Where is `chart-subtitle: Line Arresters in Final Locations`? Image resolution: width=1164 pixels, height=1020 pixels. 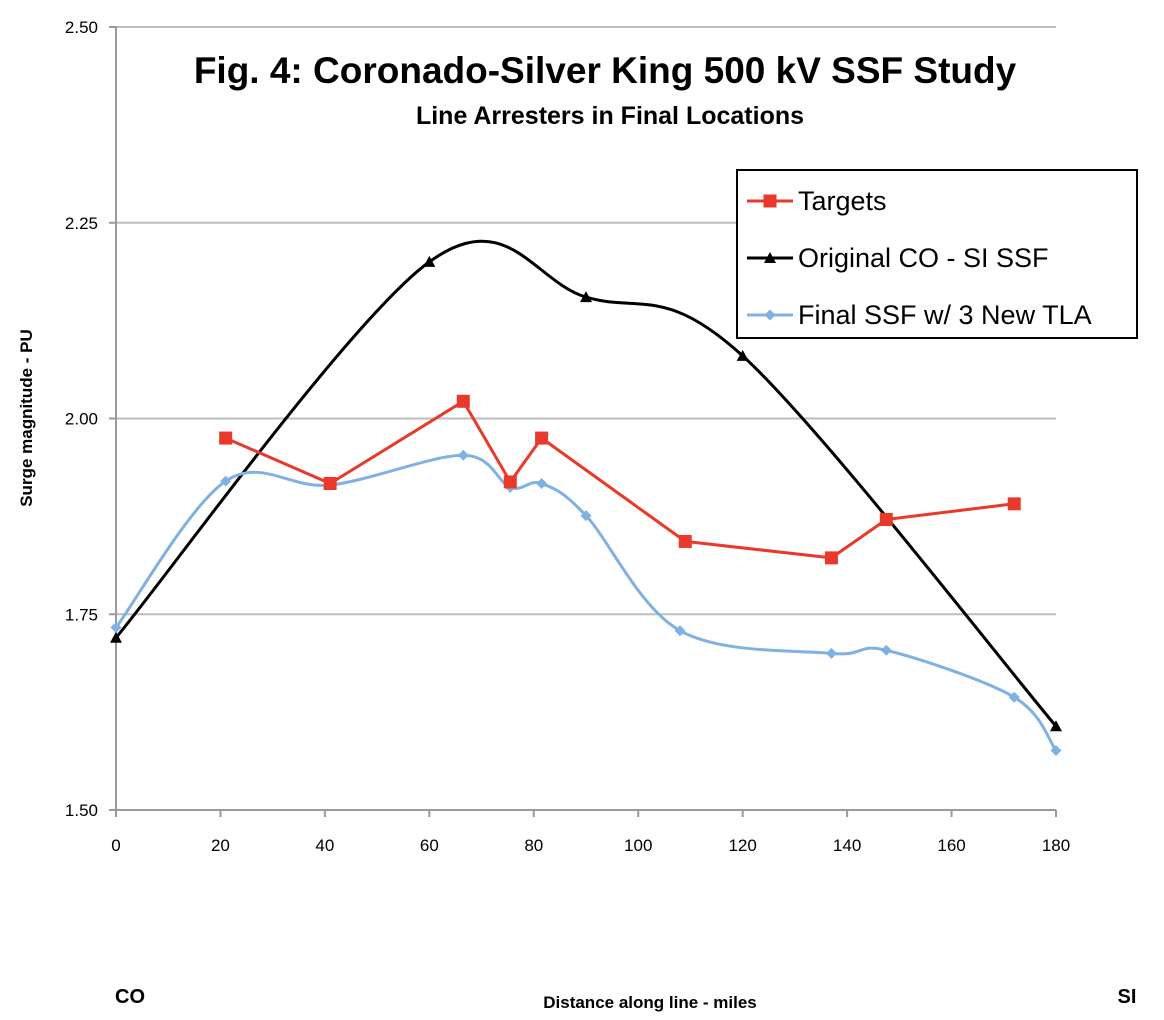 chart-subtitle: Line Arresters in Final Locations is located at coordinates (610, 116).